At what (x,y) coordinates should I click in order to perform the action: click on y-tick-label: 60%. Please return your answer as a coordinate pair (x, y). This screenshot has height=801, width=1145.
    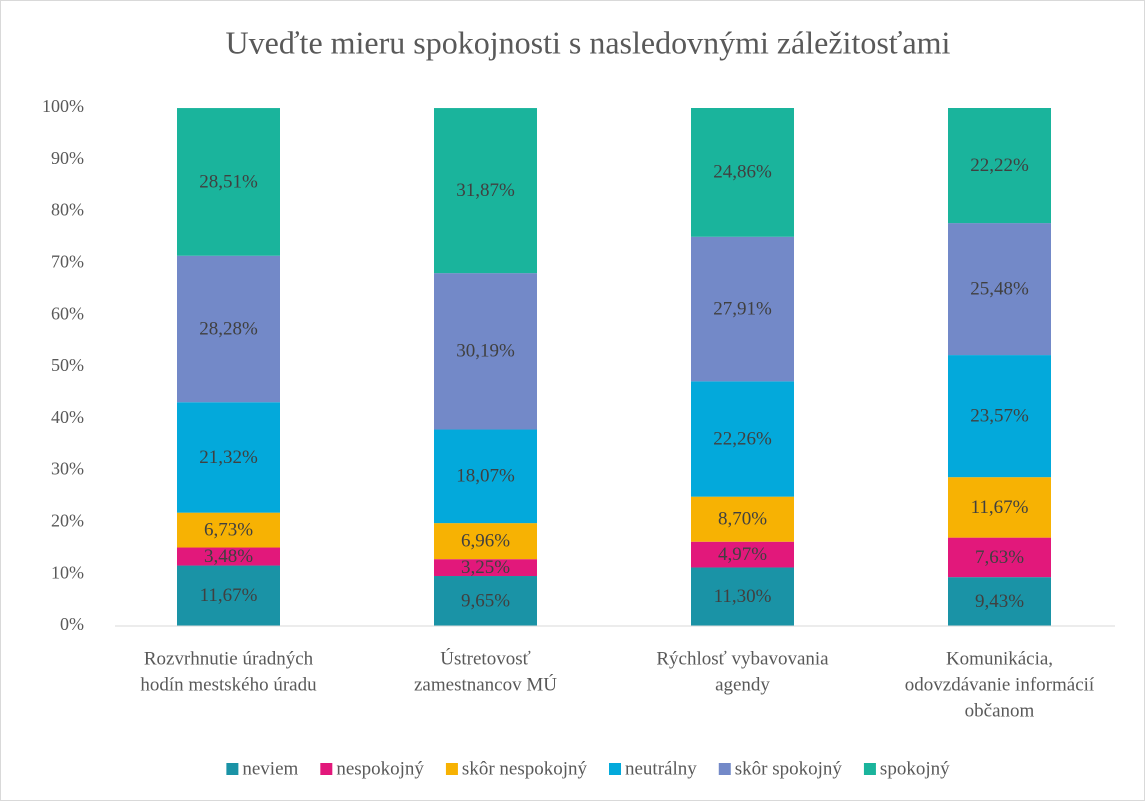
    Looking at the image, I should click on (67, 313).